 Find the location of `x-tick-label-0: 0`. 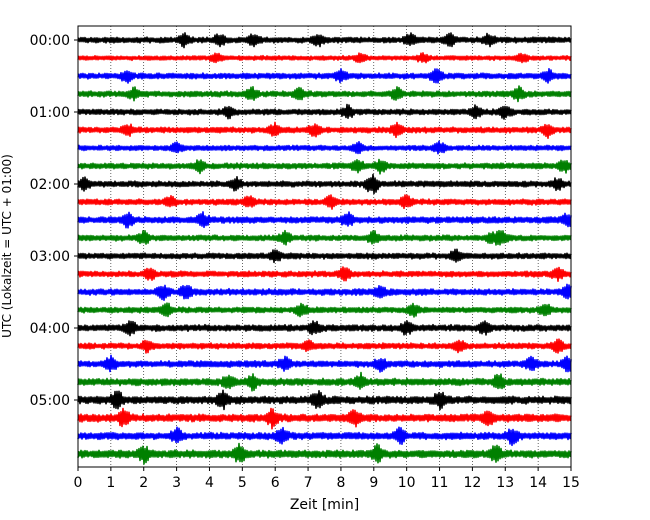

x-tick-label-0: 0 is located at coordinates (78, 483).